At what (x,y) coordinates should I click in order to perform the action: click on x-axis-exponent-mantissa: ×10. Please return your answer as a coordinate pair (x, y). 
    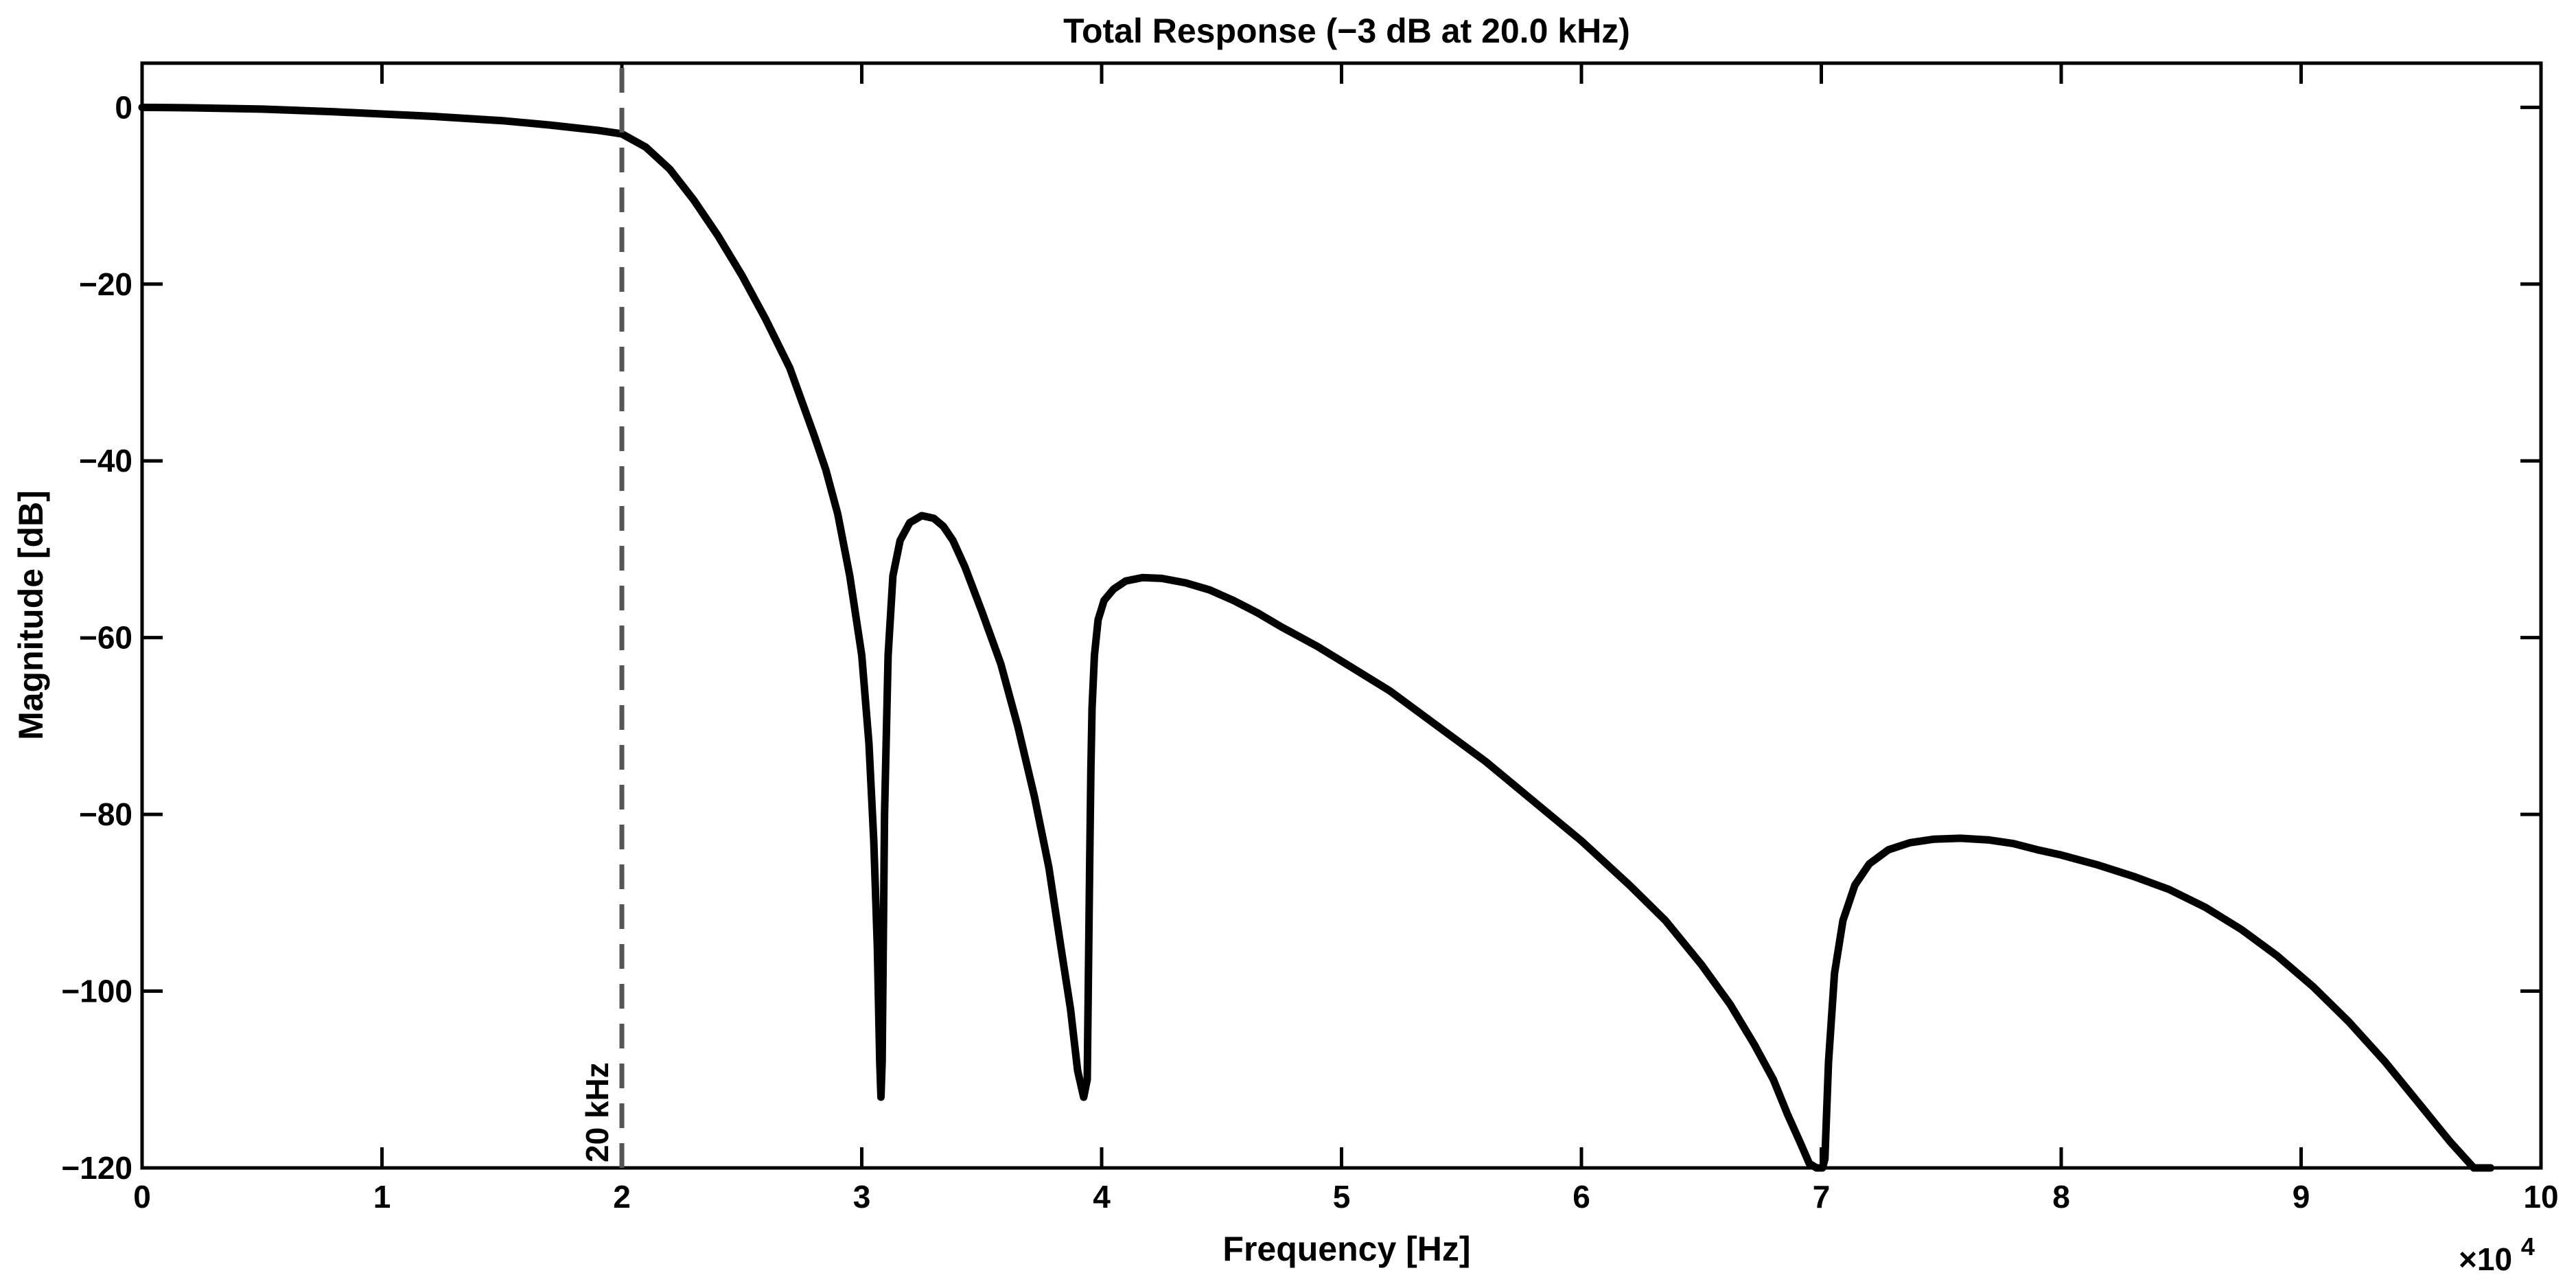
    Looking at the image, I should click on (2485, 1259).